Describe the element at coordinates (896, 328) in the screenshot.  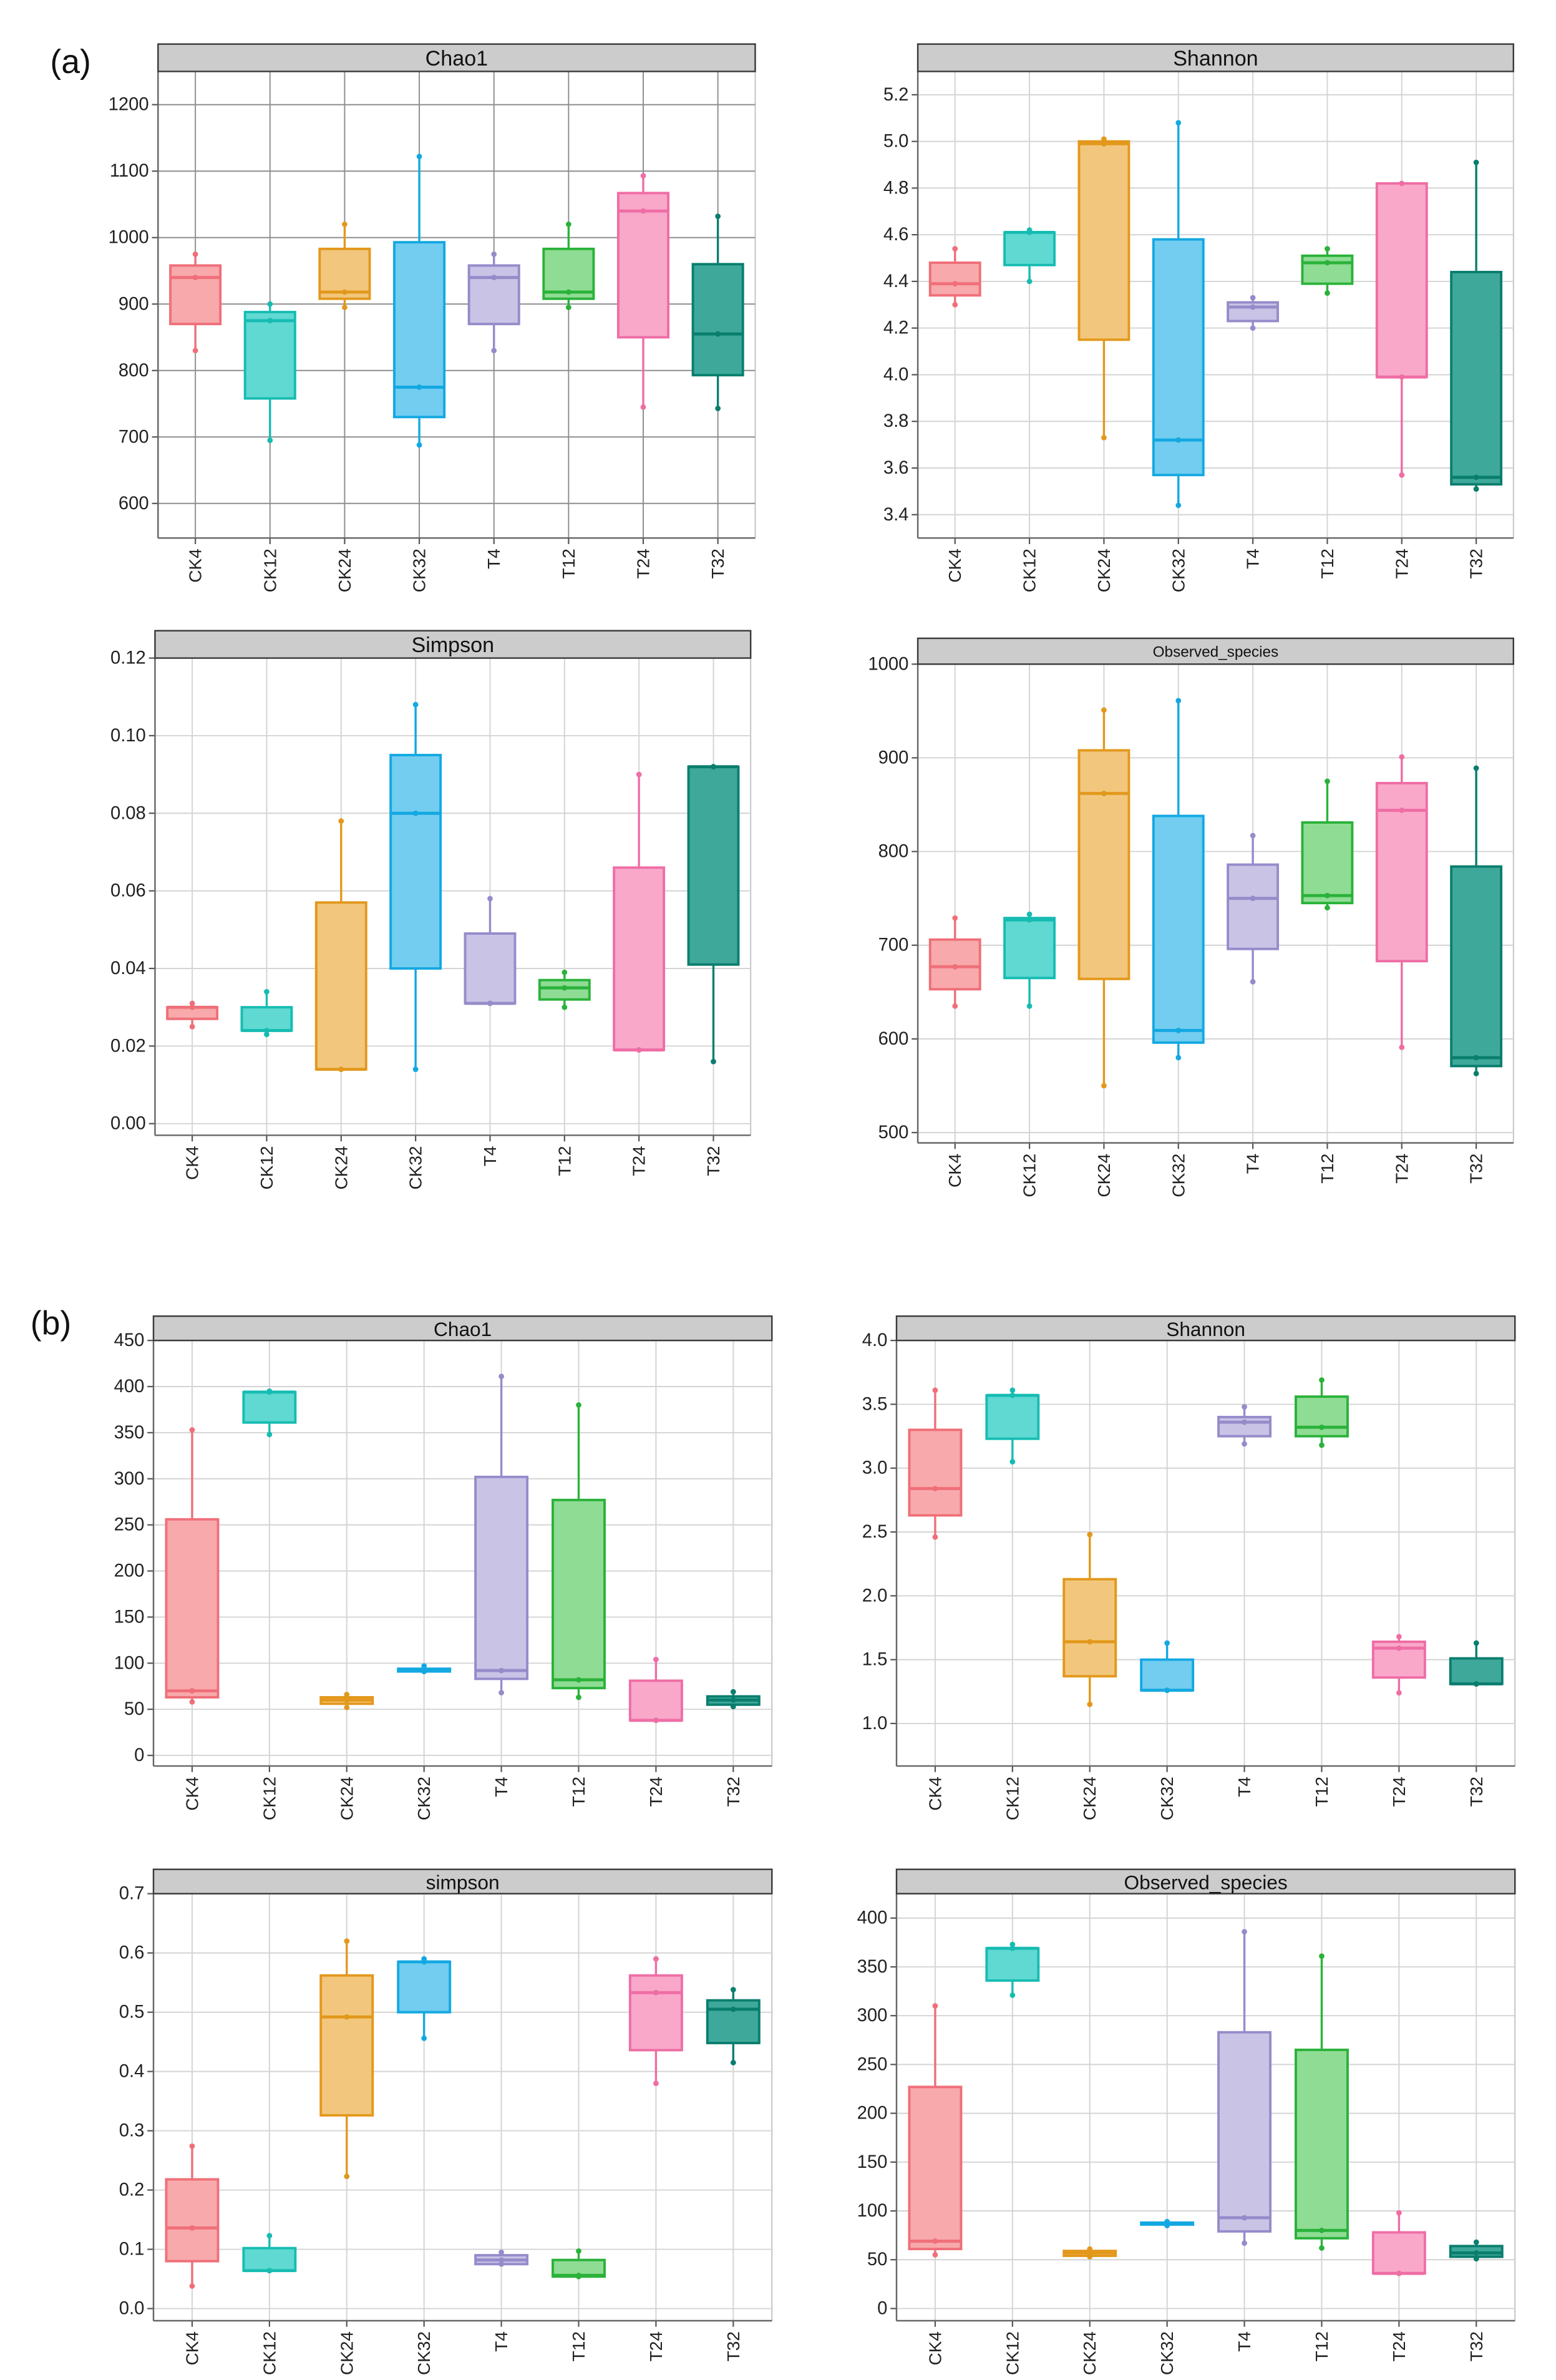
I see `y-tick-label: 4.2` at that location.